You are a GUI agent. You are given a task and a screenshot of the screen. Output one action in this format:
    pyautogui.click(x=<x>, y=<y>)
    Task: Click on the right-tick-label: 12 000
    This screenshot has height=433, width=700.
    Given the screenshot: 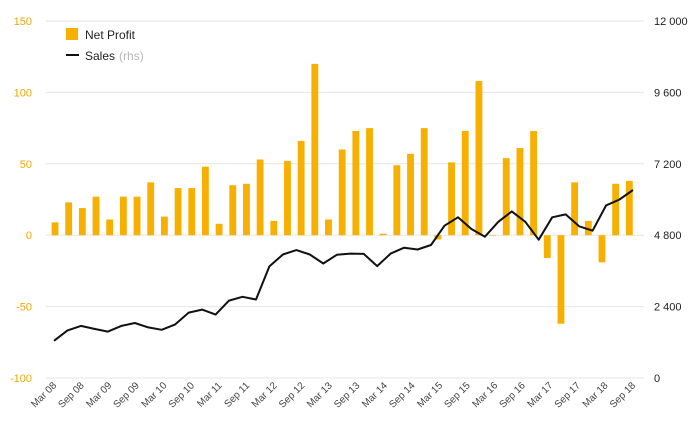 What is the action you would take?
    pyautogui.click(x=671, y=22)
    